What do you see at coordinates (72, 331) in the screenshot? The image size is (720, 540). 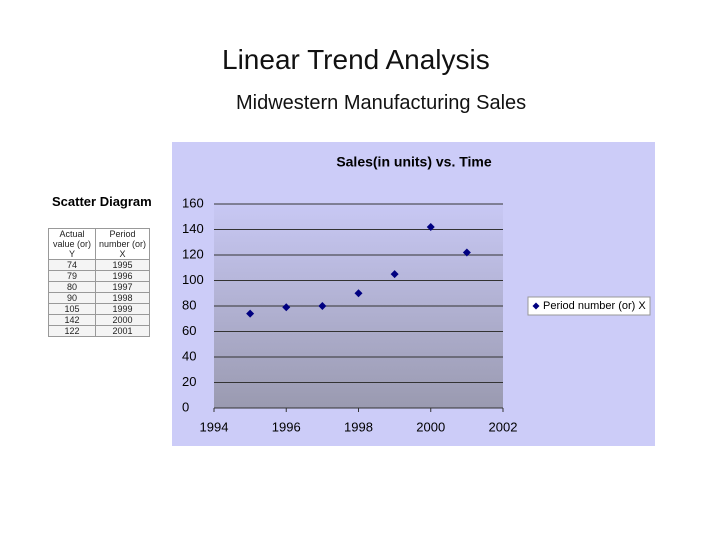 I see `table-cell: 122` at bounding box center [72, 331].